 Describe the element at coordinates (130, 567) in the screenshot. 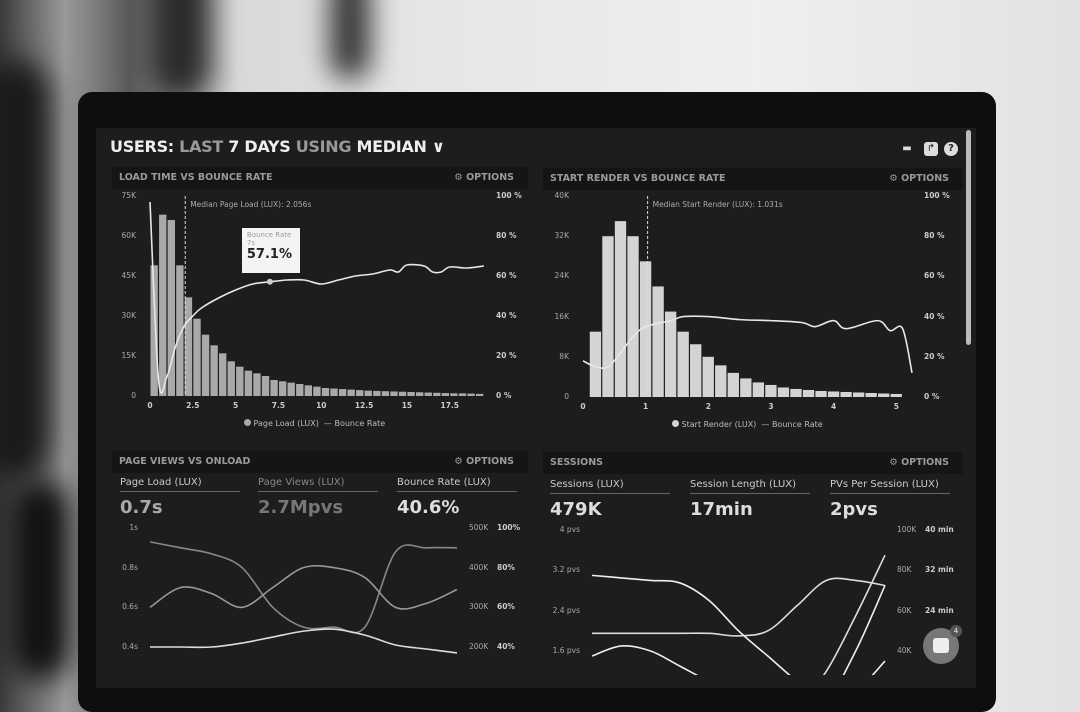

I see `y-tick-label: 0.8s` at that location.